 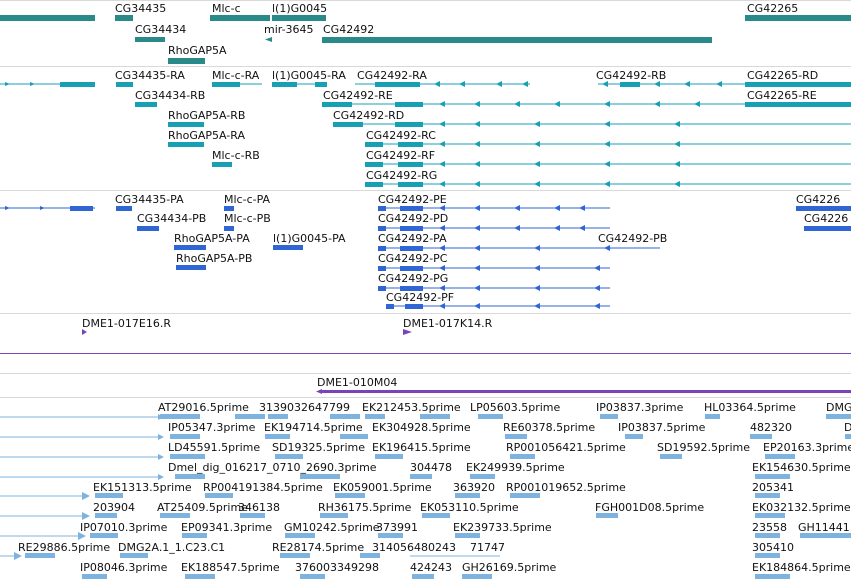 What do you see at coordinates (413, 278) in the screenshot?
I see `protein-label: CG42492-PG` at bounding box center [413, 278].